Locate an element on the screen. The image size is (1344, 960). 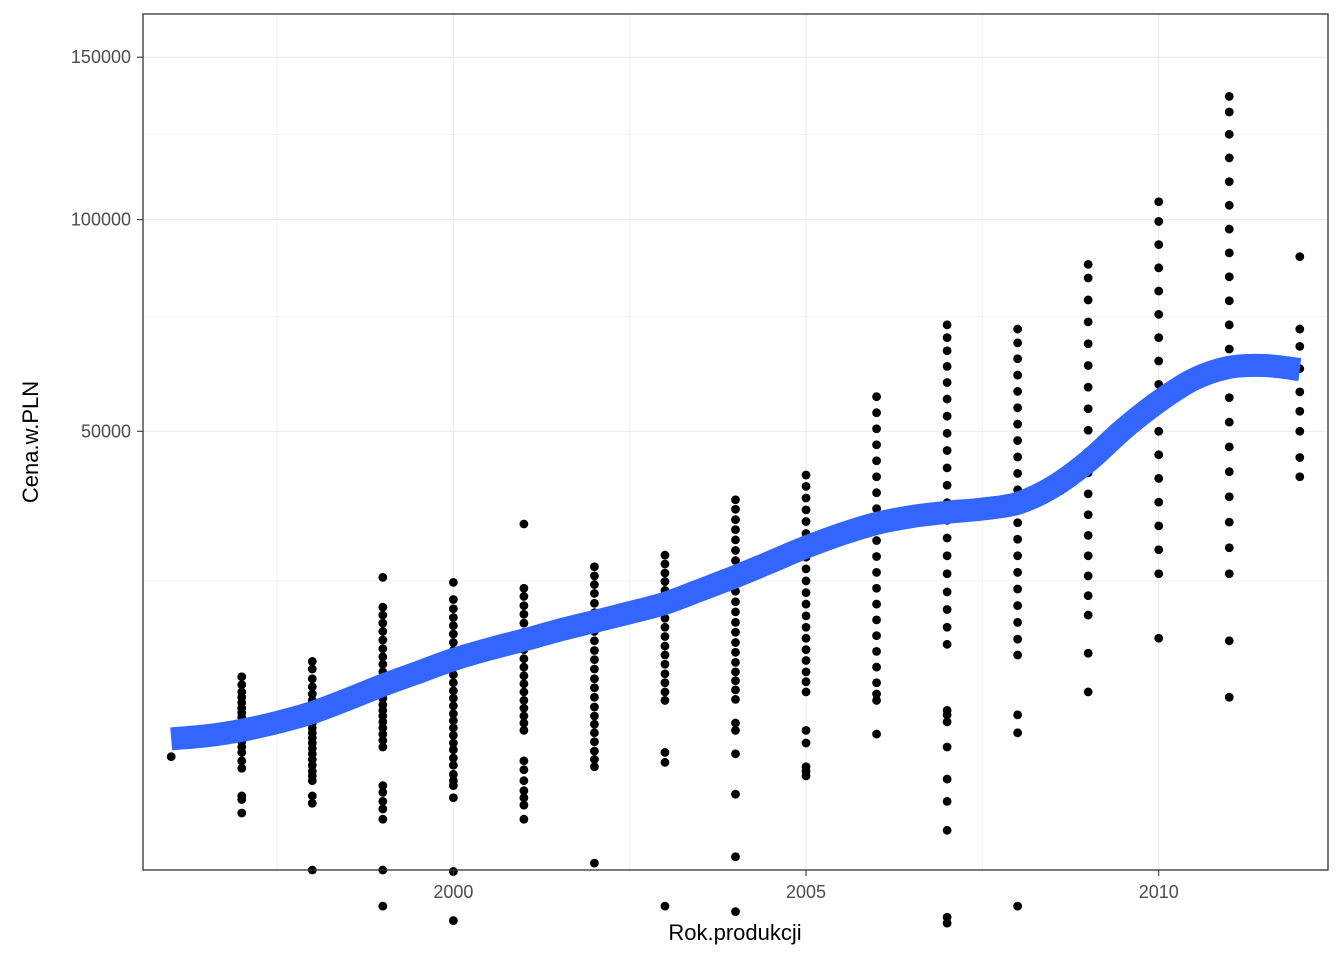
x-axis-title: Rok.produkcji is located at coordinates (734, 932).